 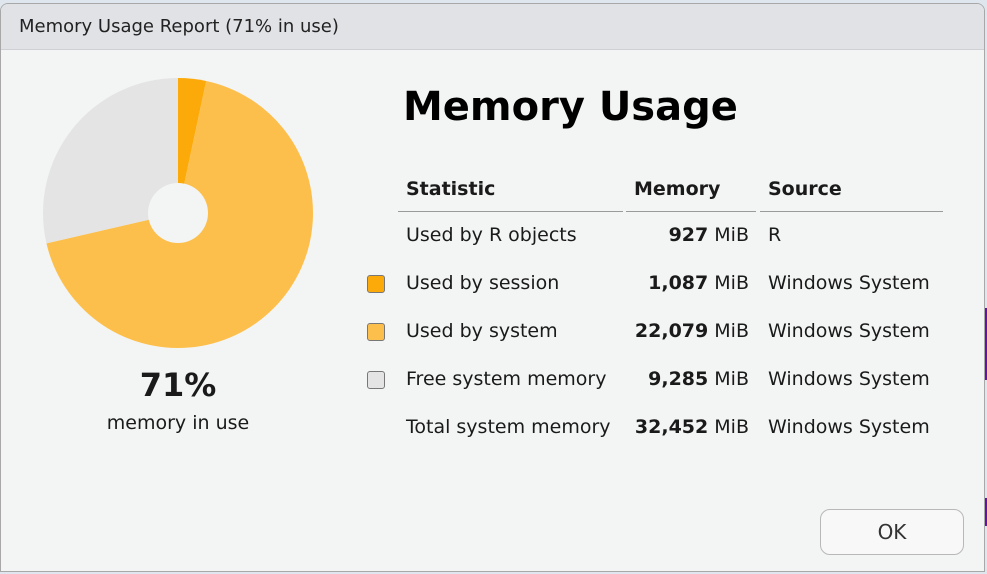 I want to click on memory-cell: 927 MiB, so click(x=709, y=235).